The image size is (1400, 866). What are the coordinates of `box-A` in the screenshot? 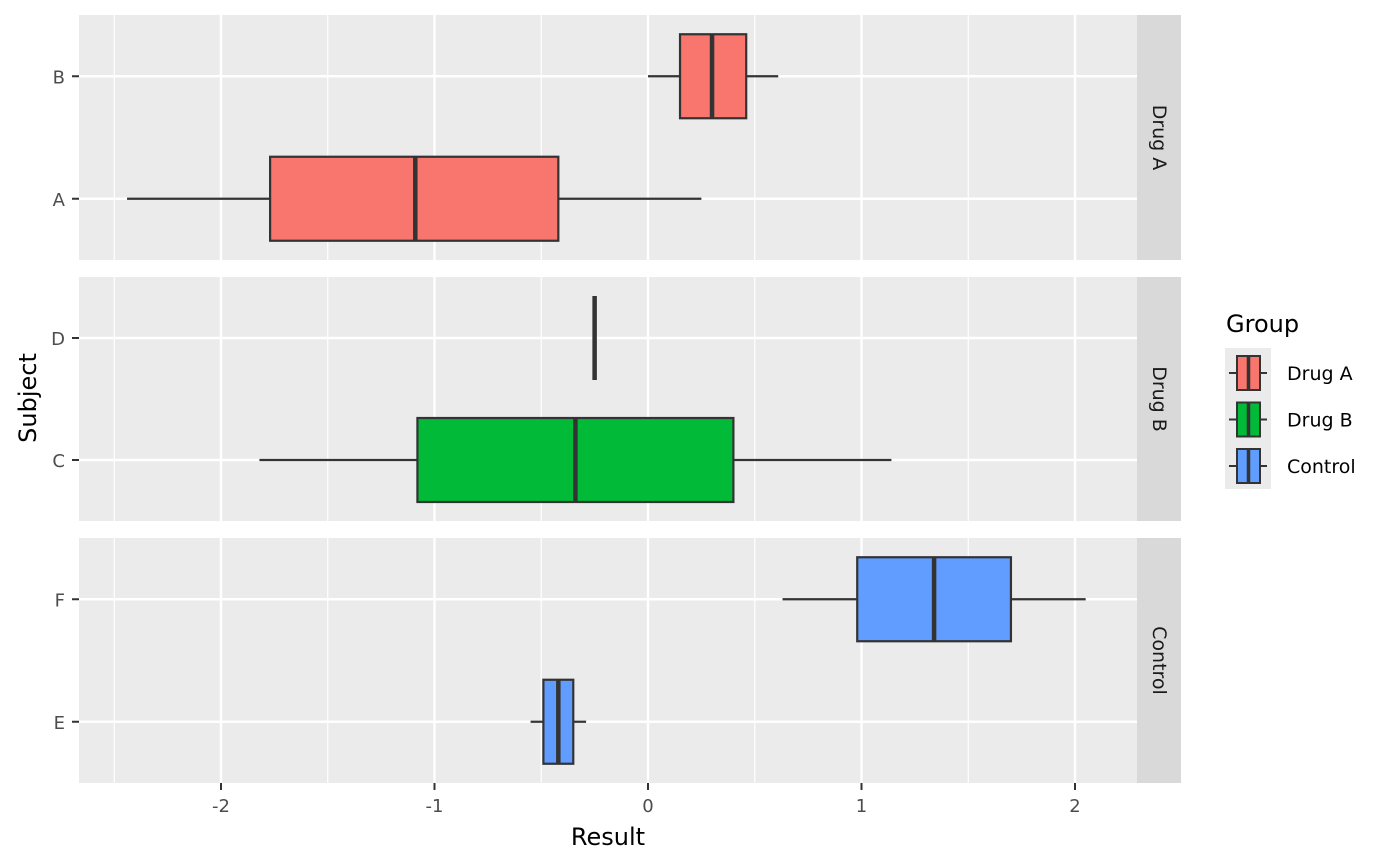 It's located at (414, 198).